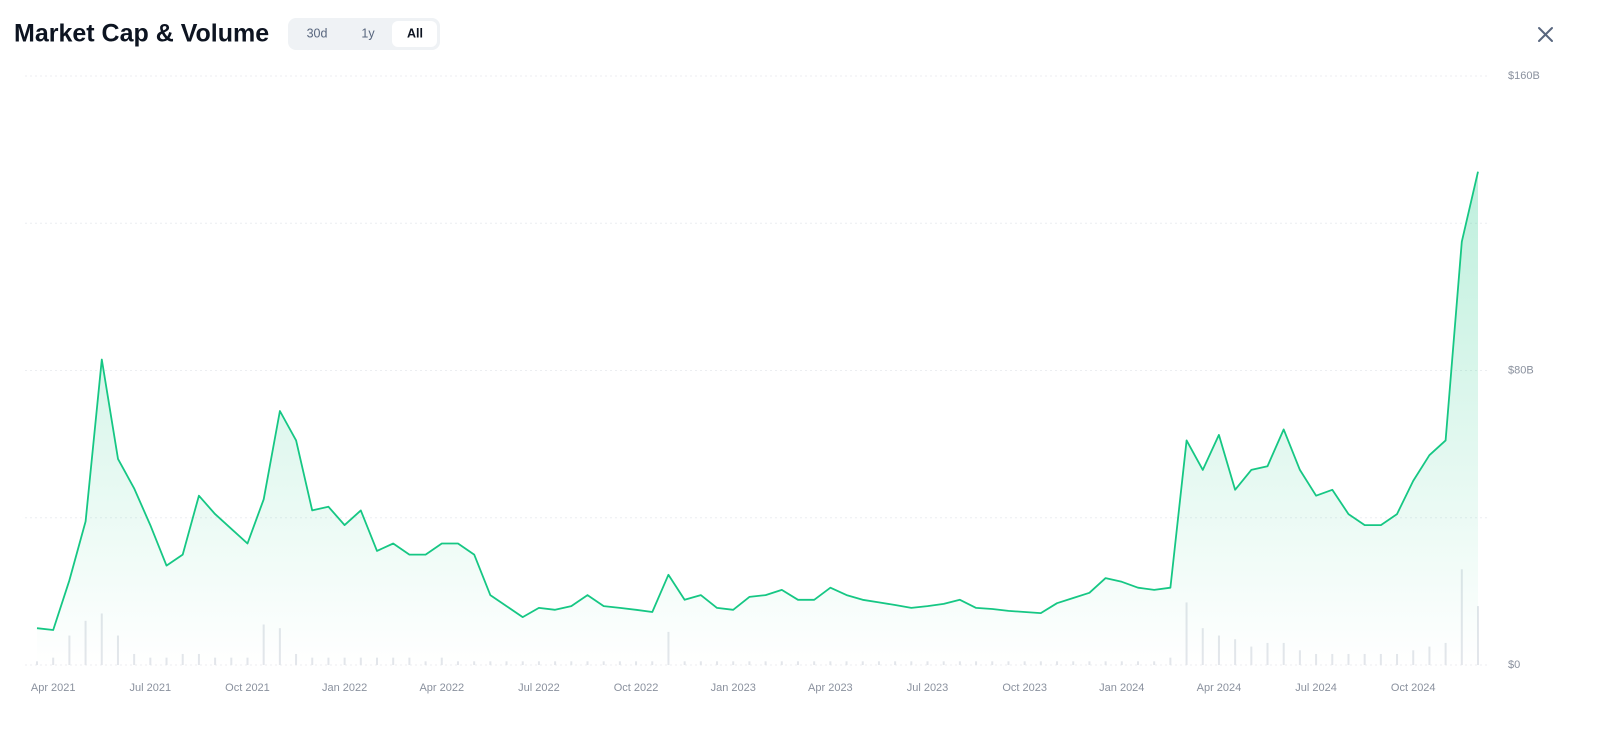 The image size is (1600, 733). What do you see at coordinates (368, 33) in the screenshot?
I see `tab: 1y` at bounding box center [368, 33].